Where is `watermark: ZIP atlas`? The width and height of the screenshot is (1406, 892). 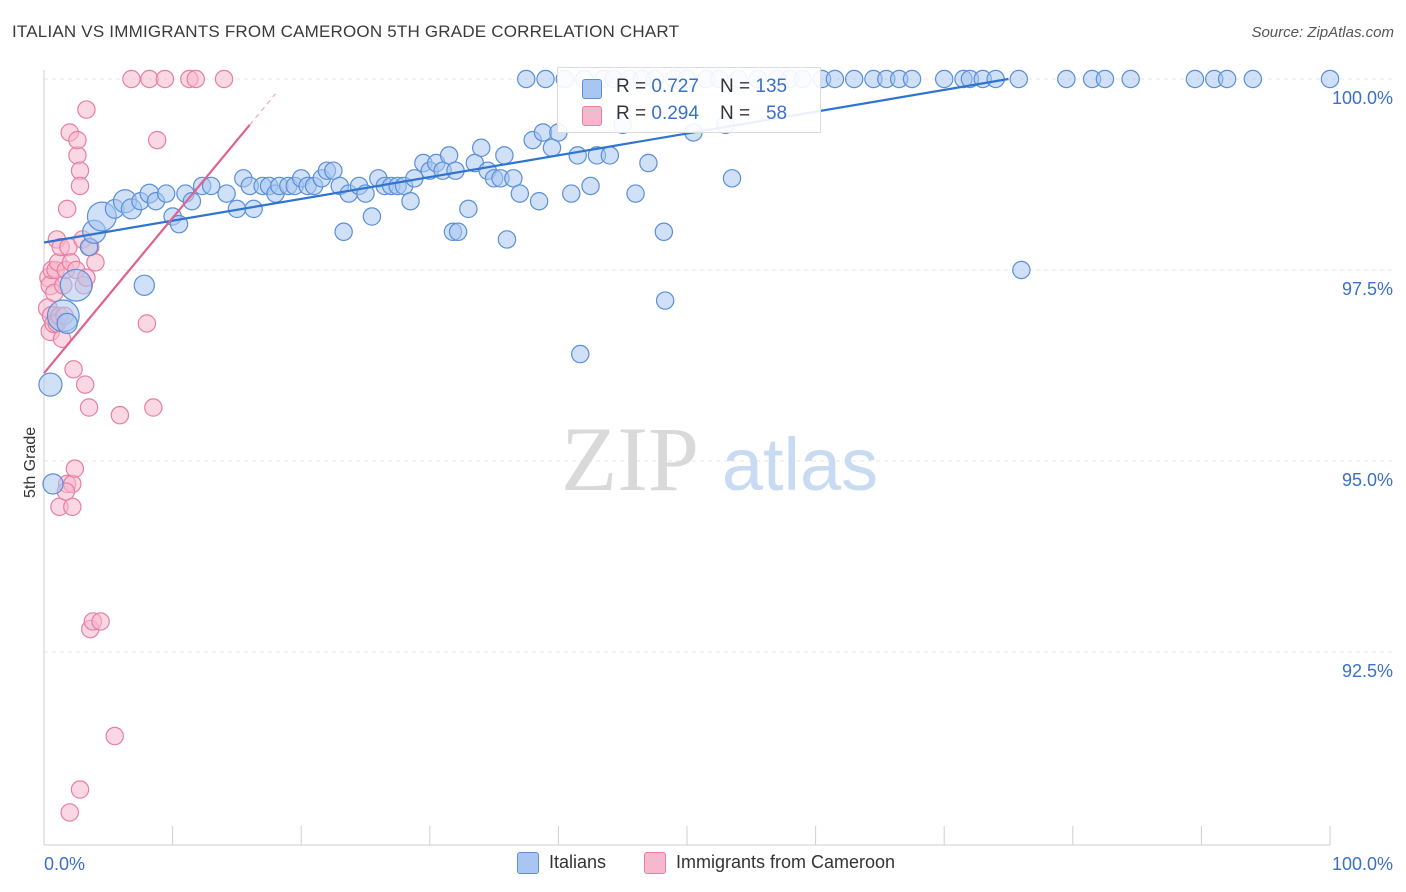 watermark: ZIP atlas is located at coordinates (719, 459).